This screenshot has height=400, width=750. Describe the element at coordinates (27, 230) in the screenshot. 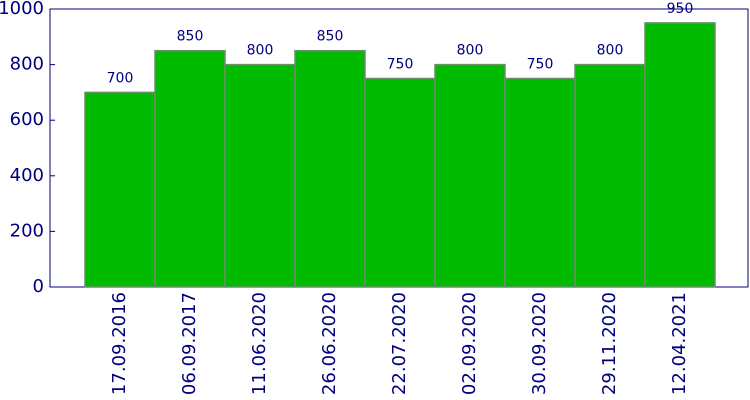

I see `y-tick-label: 200` at that location.